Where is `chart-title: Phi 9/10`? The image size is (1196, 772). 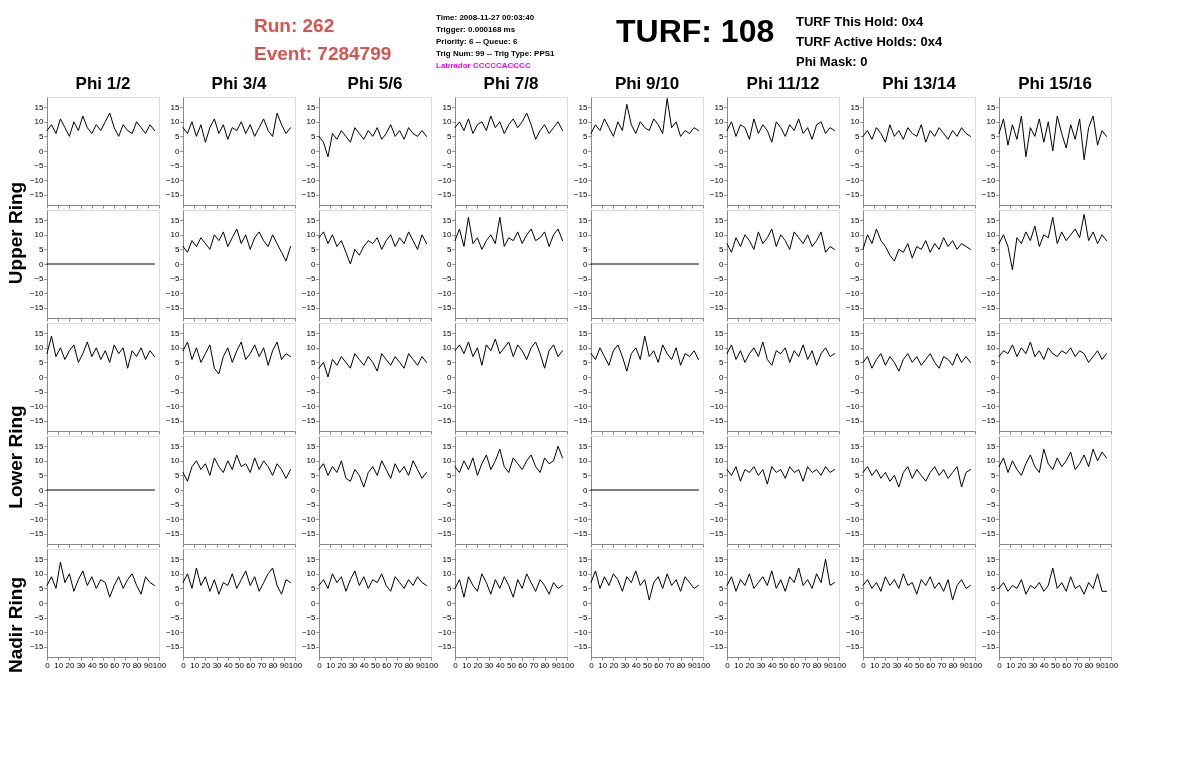 chart-title: Phi 9/10 is located at coordinates (647, 83).